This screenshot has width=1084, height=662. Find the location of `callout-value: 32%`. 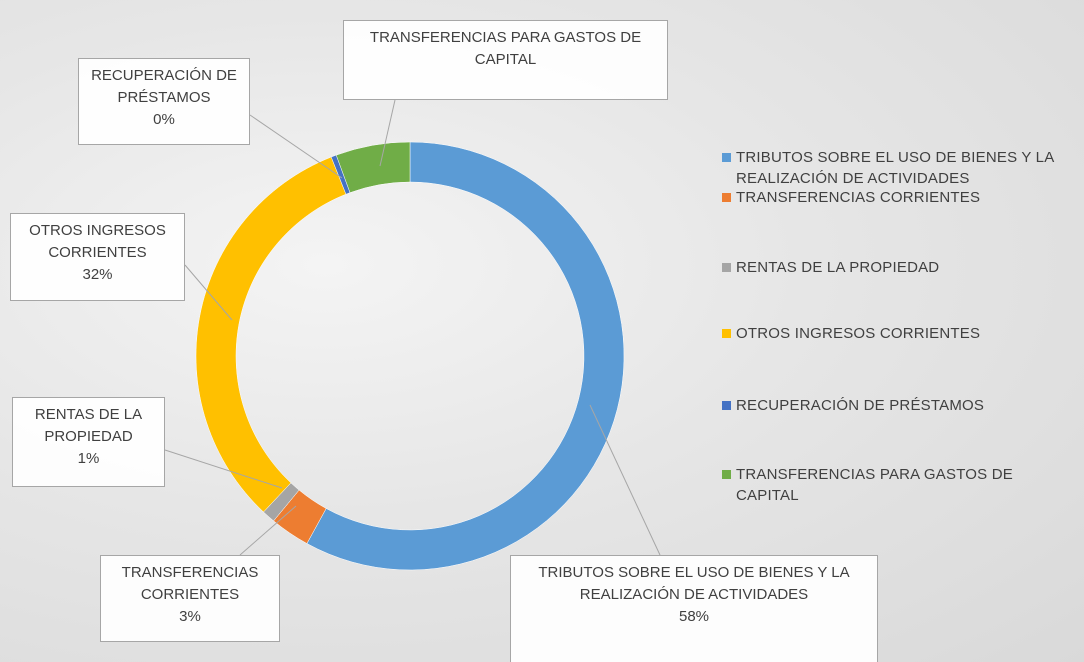

callout-value: 32% is located at coordinates (97, 274).